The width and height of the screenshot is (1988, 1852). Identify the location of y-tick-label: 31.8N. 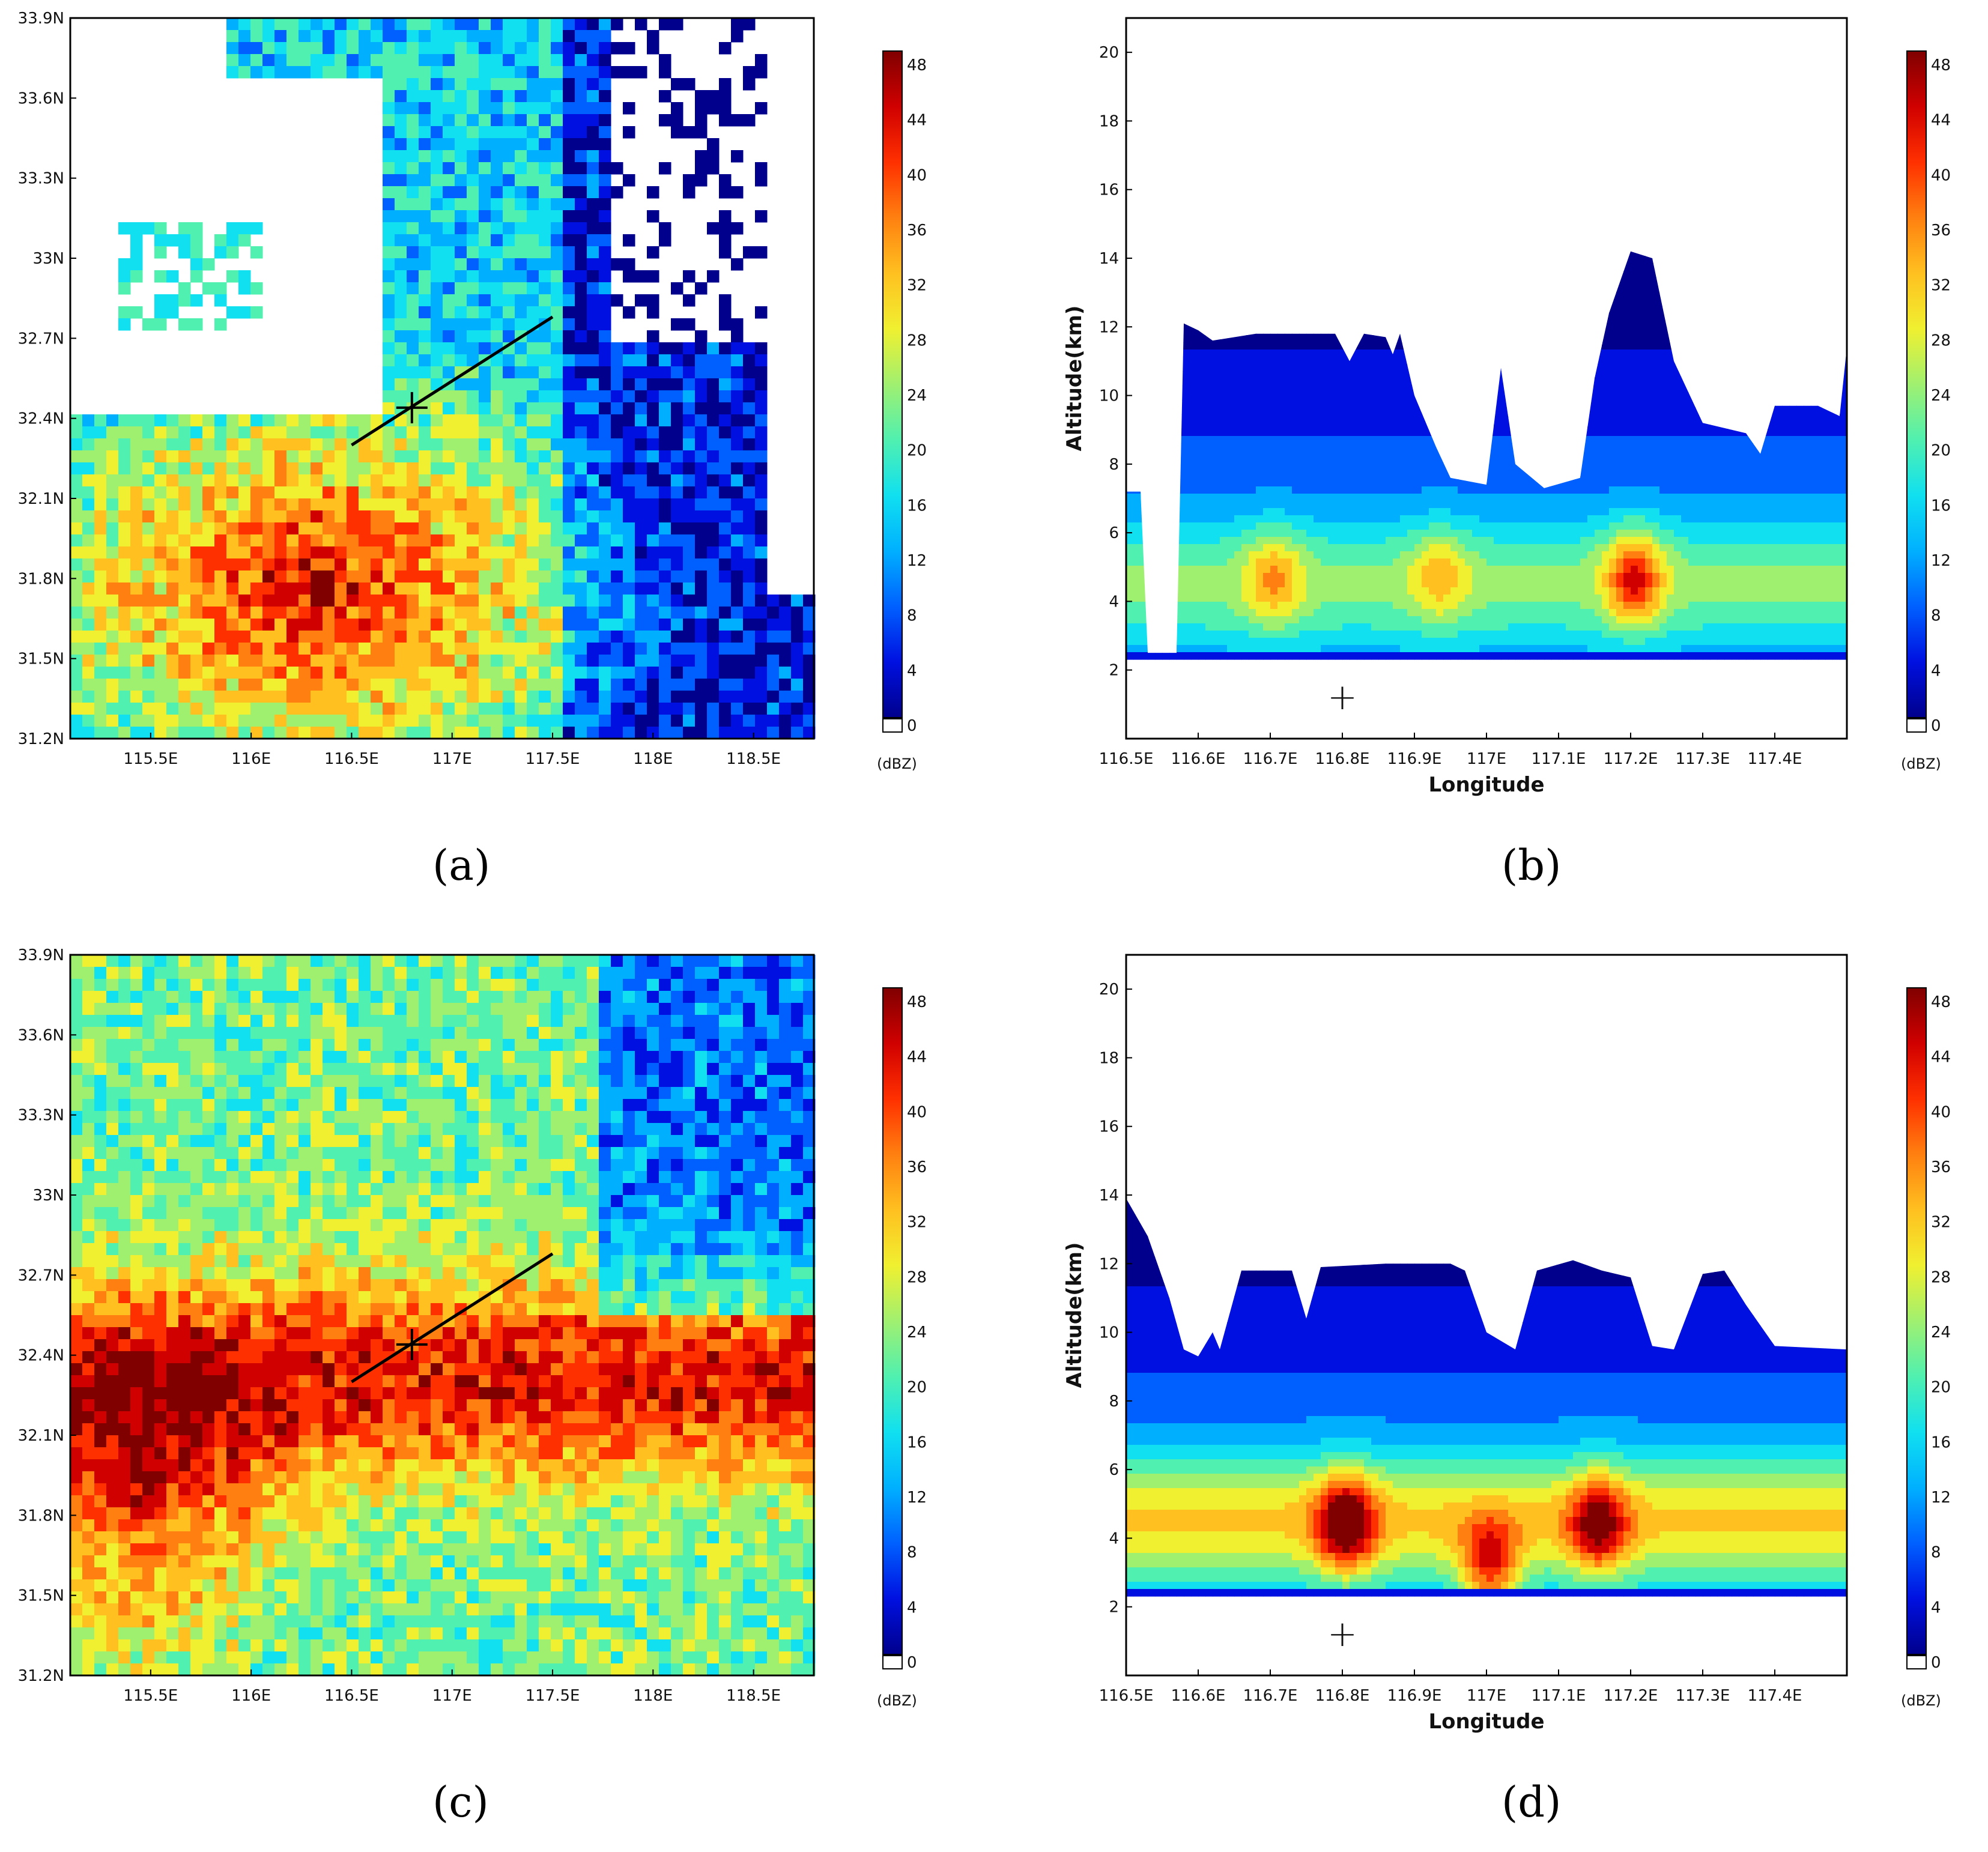
(41, 579).